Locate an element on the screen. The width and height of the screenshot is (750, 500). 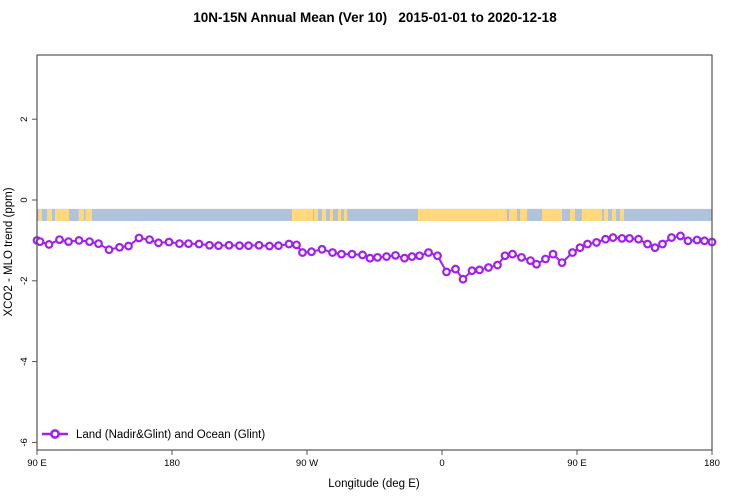
legend-label: Land (Nadir&Glint) and Ocean (Glint) is located at coordinates (170, 435).